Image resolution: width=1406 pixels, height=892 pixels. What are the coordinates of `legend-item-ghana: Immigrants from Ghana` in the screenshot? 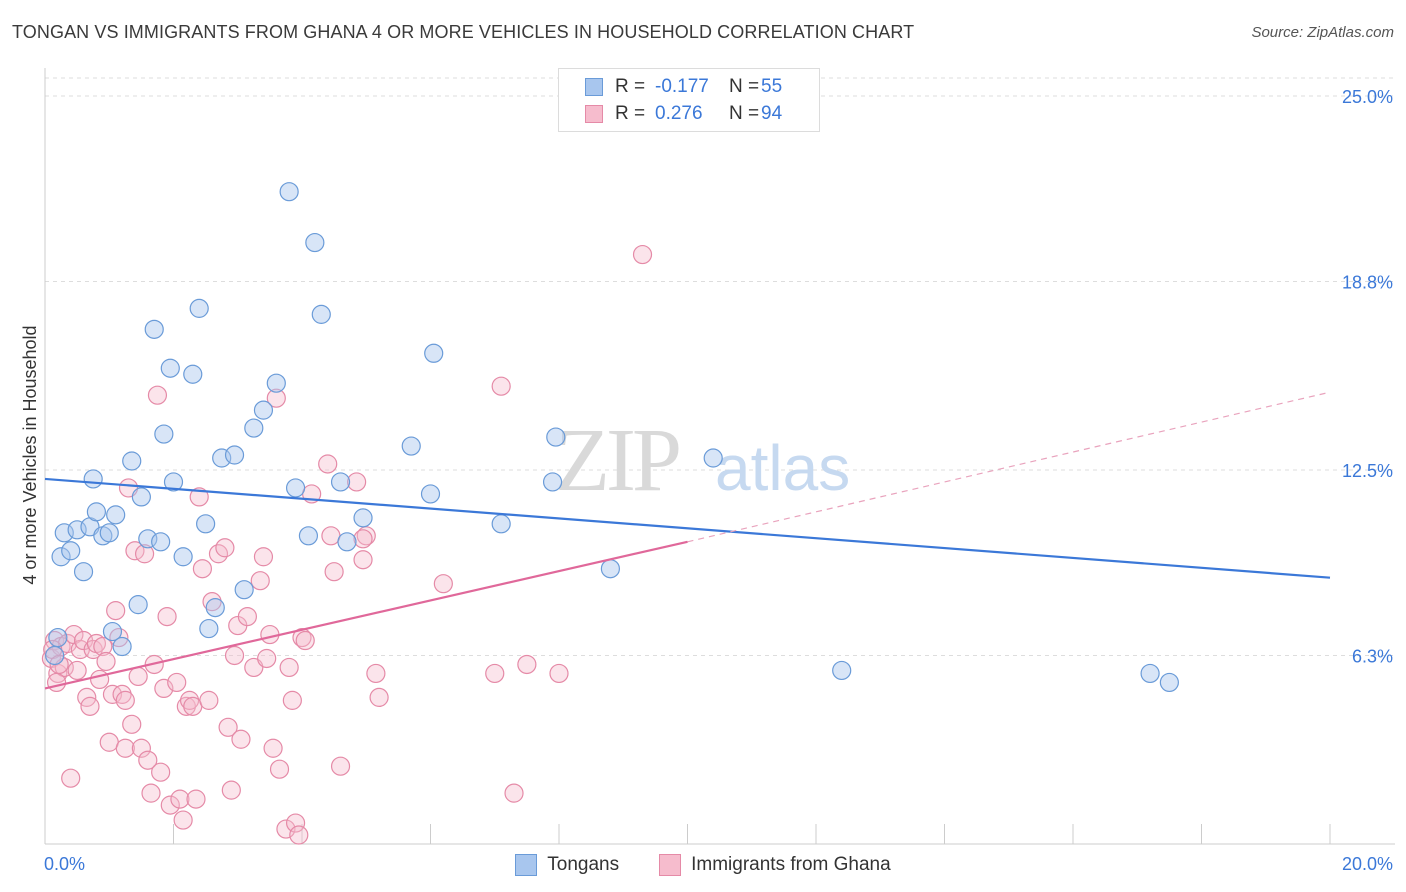 It's located at (775, 865).